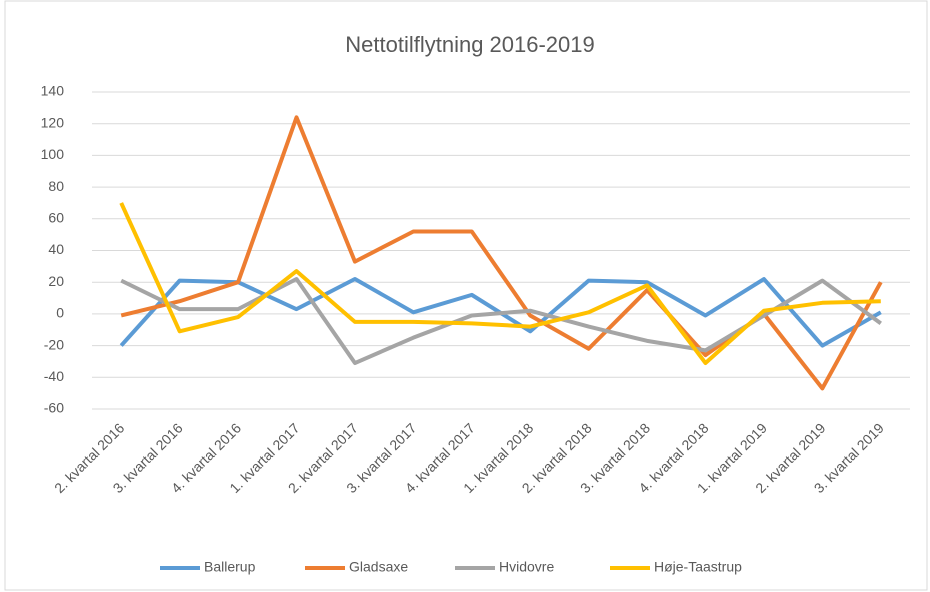 The height and width of the screenshot is (592, 930). I want to click on y-tick-label: 0, so click(60, 313).